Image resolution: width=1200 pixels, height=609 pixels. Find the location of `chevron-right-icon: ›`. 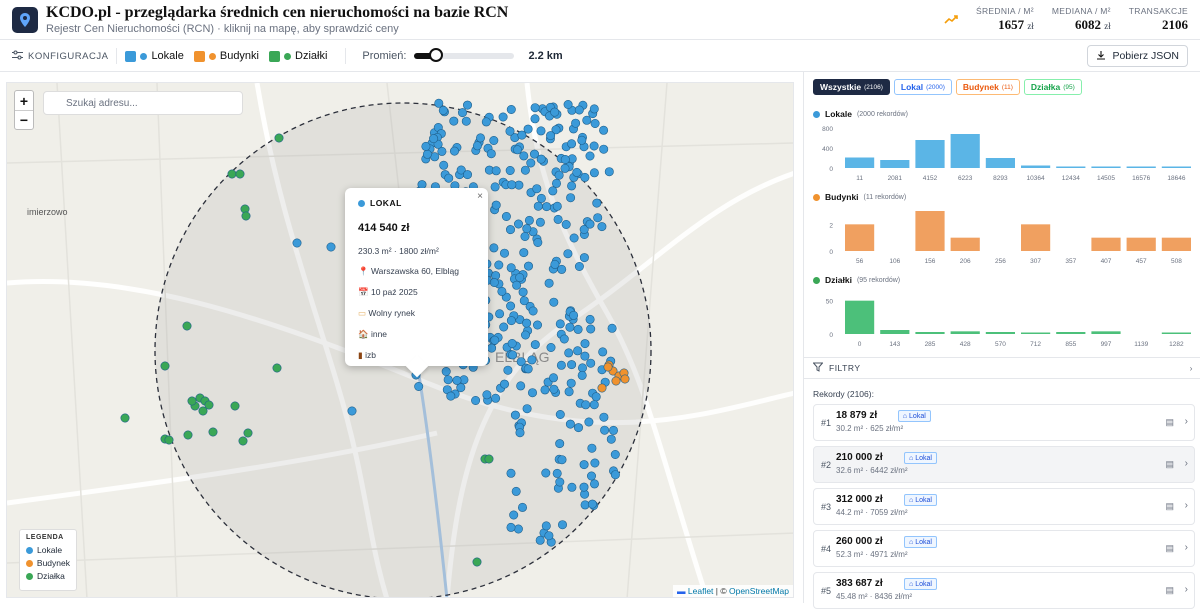

chevron-right-icon: › is located at coordinates (1186, 547).